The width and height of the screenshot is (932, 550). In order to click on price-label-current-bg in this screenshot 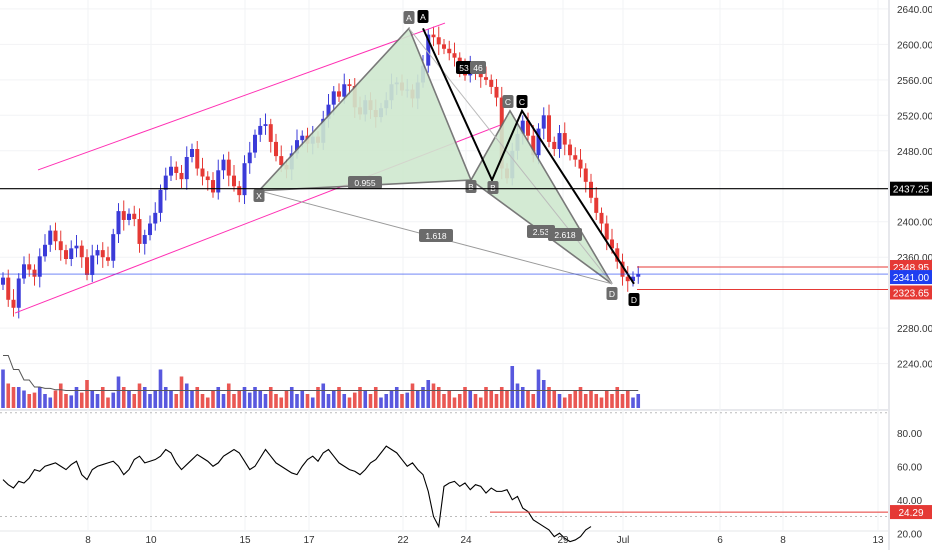, I will do `click(911, 277)`.